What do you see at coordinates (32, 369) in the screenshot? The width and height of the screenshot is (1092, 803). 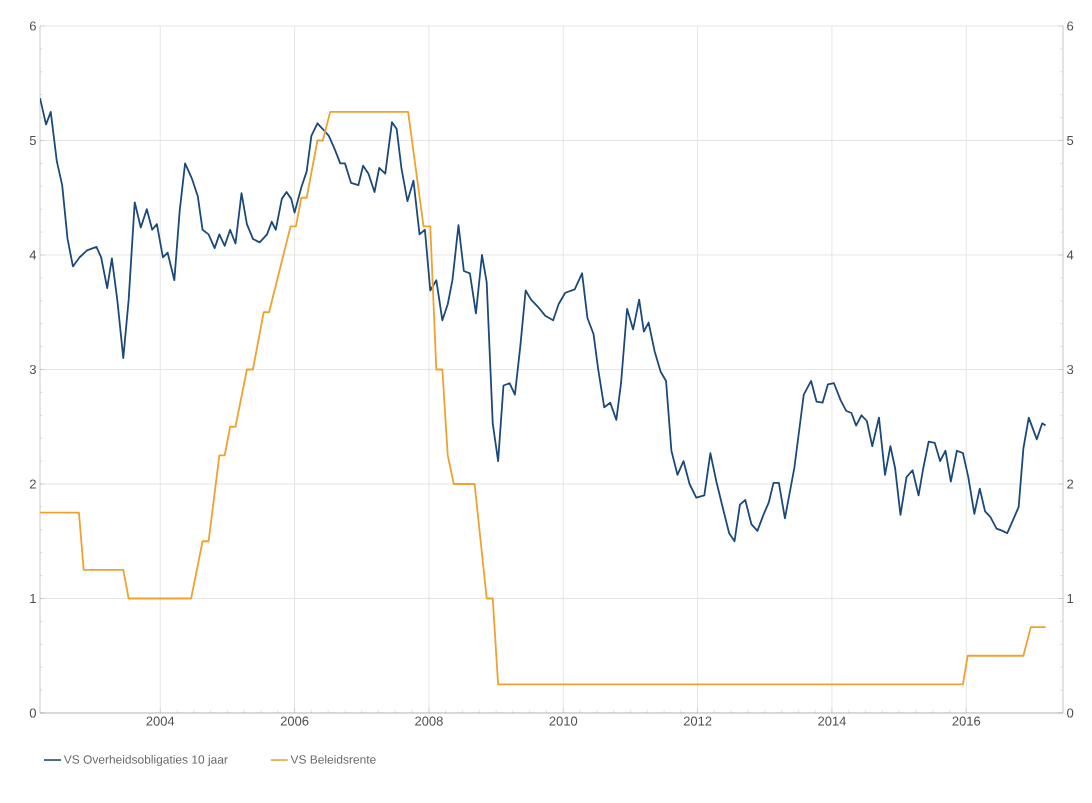 I see `y-tick-label: 3` at bounding box center [32, 369].